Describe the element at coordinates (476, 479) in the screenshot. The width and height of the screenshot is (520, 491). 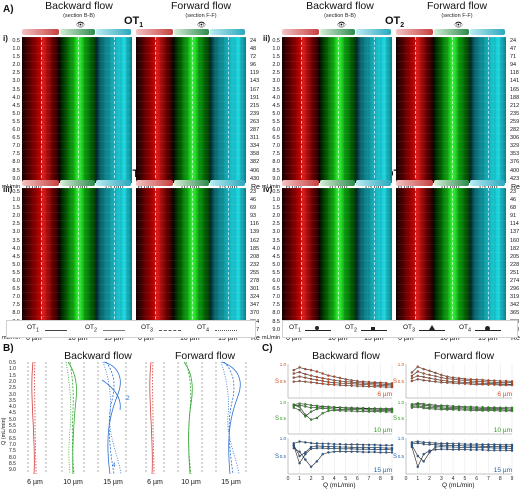
I see `c-xtick: 6` at that location.